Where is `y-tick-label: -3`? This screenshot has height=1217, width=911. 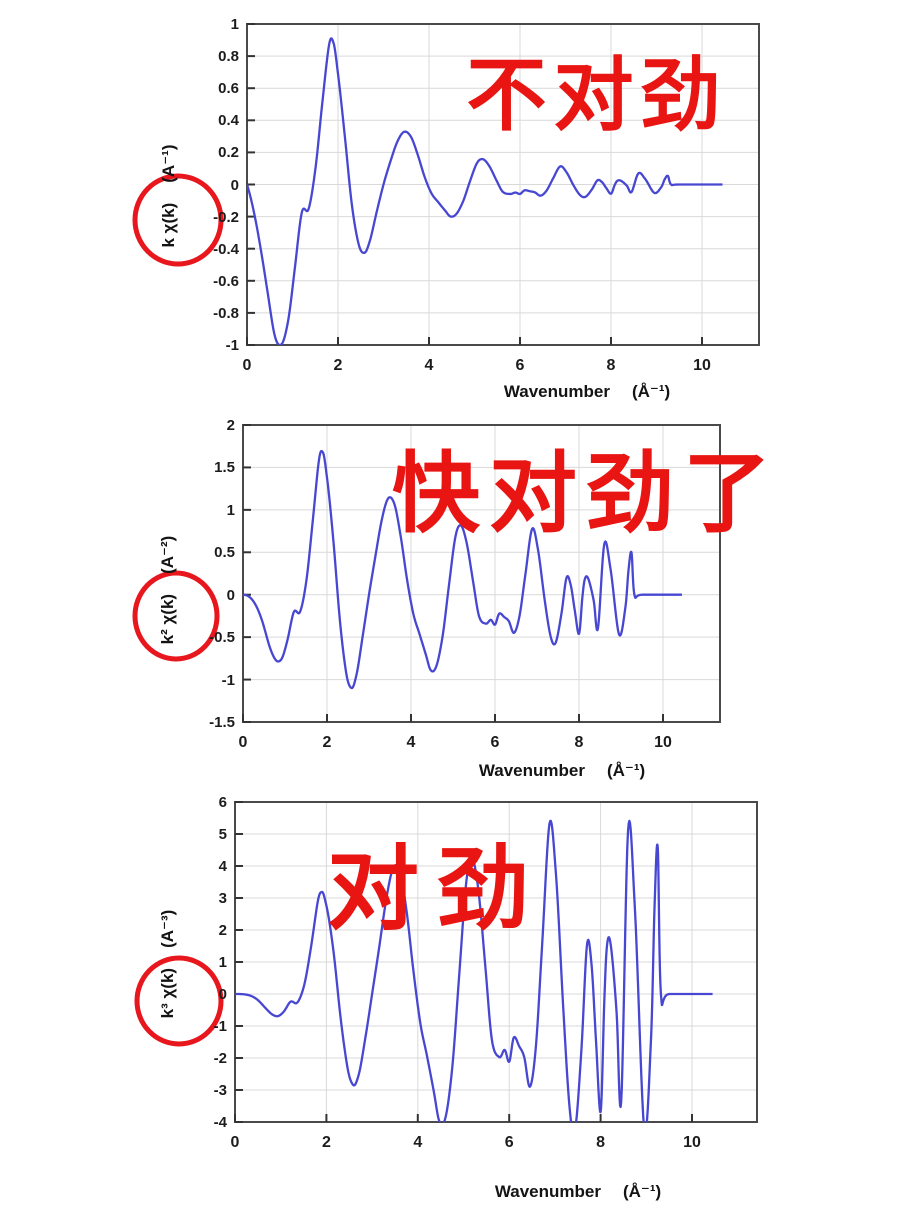
y-tick-label: -3 is located at coordinates (220, 1090).